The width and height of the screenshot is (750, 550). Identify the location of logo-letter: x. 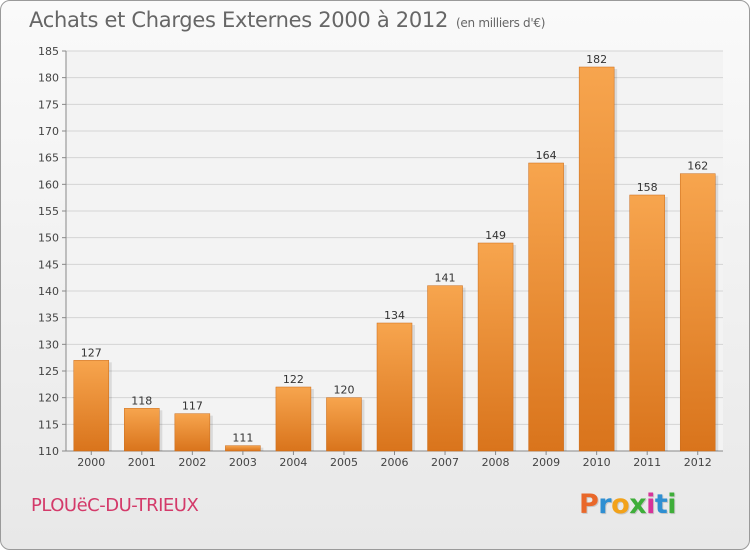
(638, 504).